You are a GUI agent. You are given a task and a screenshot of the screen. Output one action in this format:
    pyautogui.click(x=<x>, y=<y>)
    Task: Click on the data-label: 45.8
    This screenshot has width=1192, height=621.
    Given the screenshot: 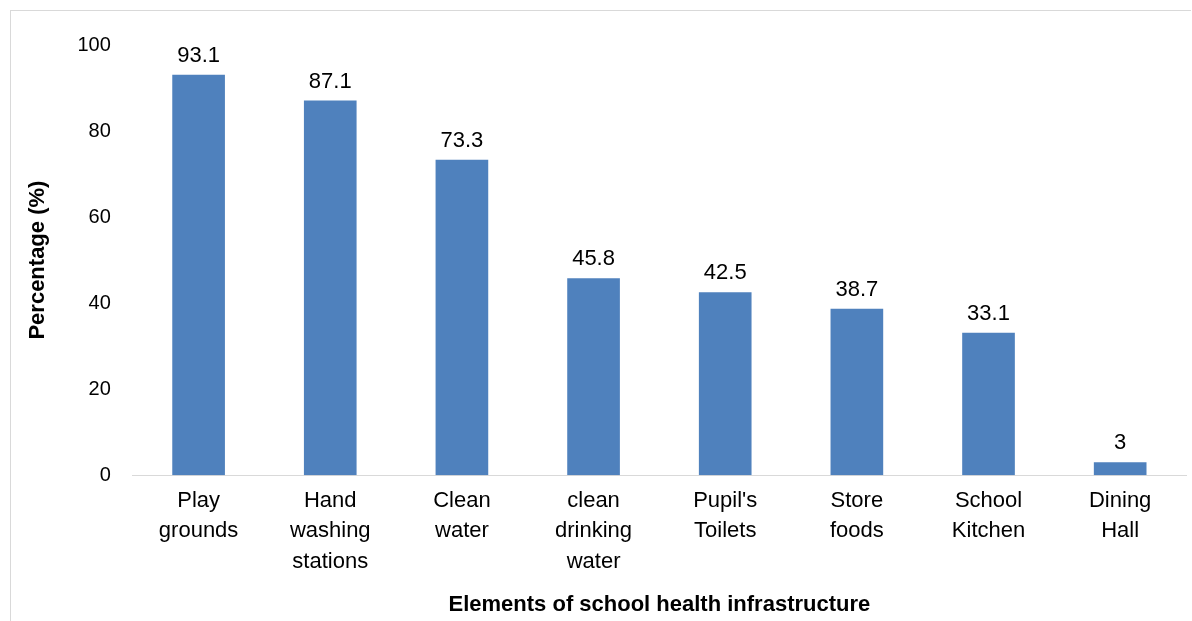 What is the action you would take?
    pyautogui.click(x=593, y=258)
    